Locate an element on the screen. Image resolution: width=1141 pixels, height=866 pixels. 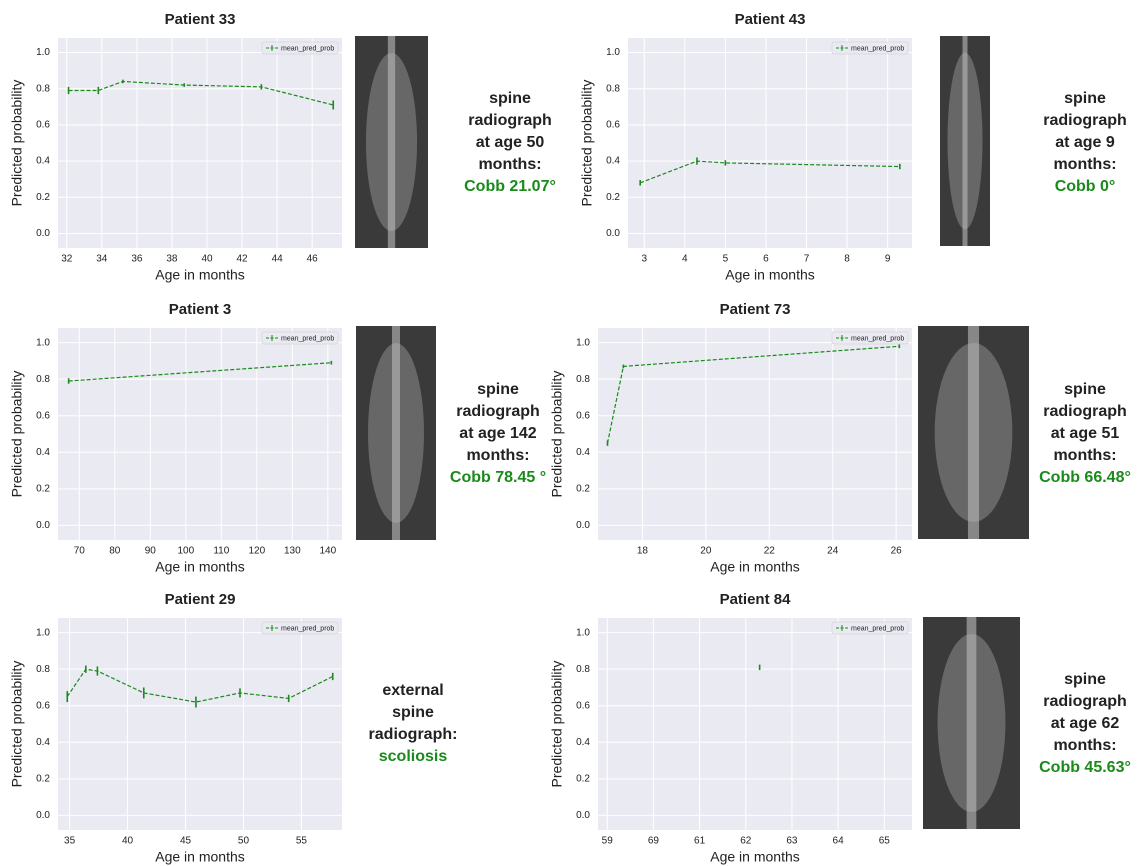
x-tick-label: 62 is located at coordinates (746, 841).